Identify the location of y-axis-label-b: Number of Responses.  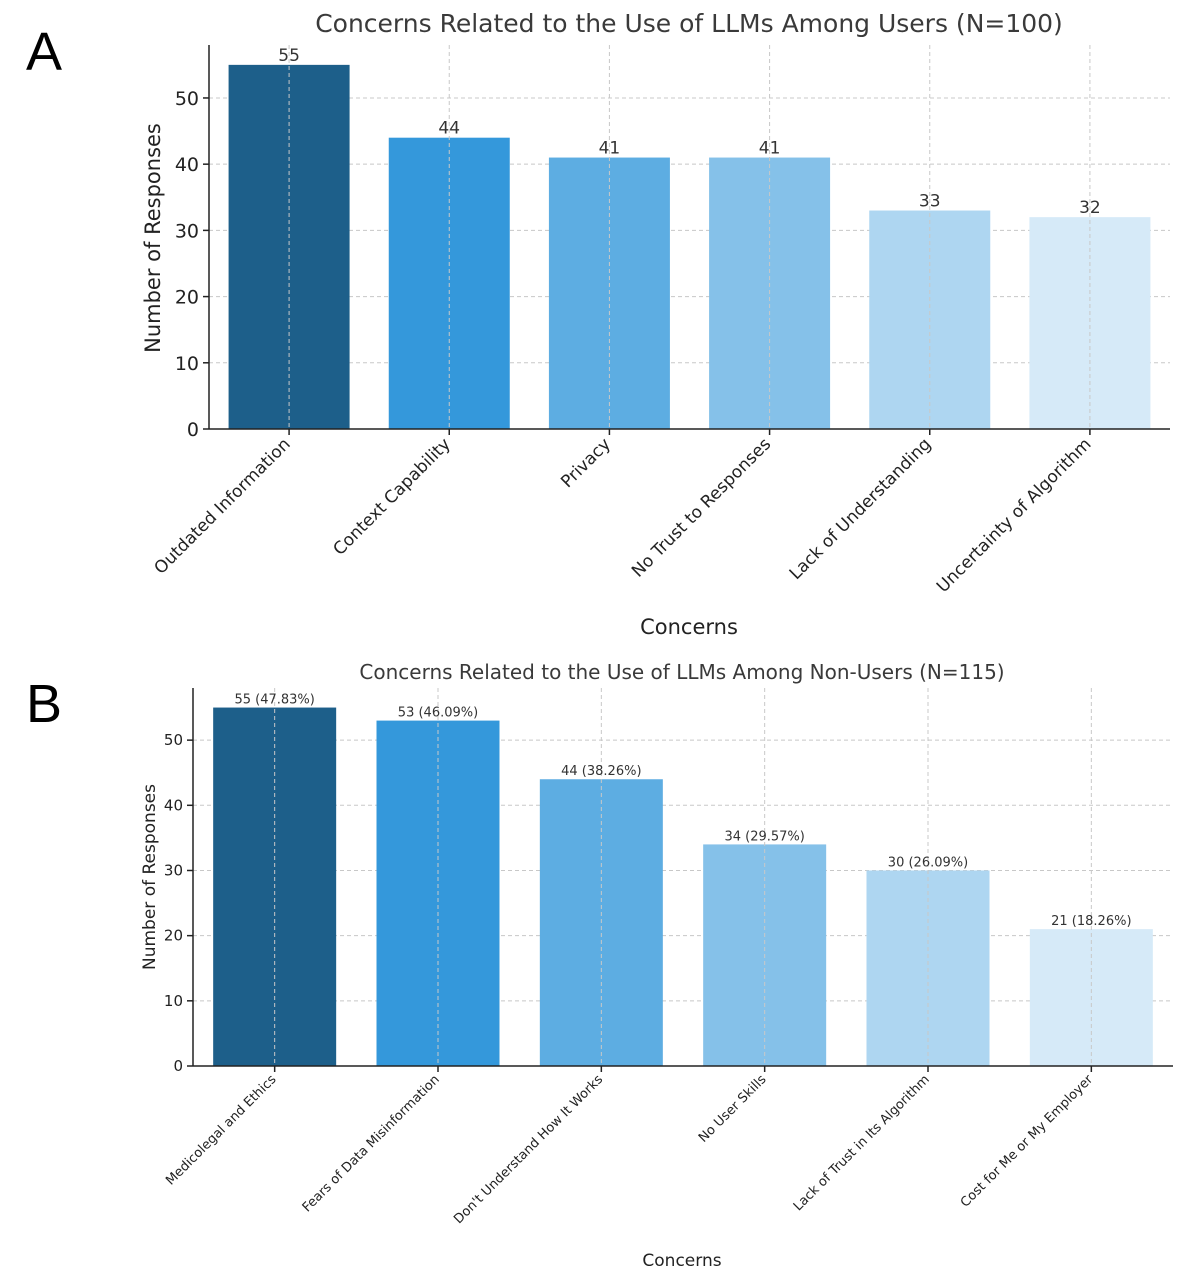
(150, 877).